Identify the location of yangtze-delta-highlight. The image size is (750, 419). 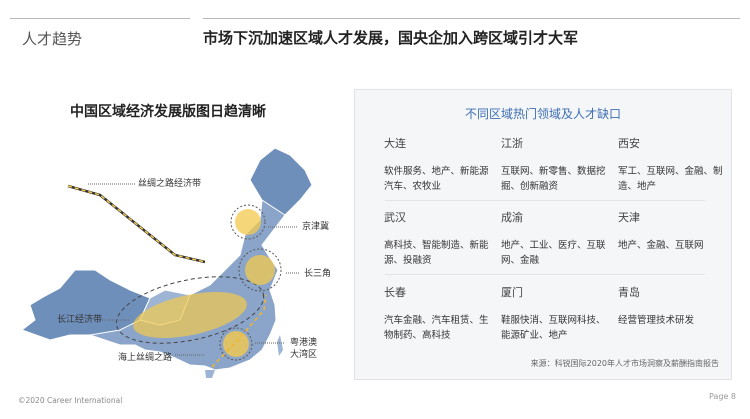
(260, 270).